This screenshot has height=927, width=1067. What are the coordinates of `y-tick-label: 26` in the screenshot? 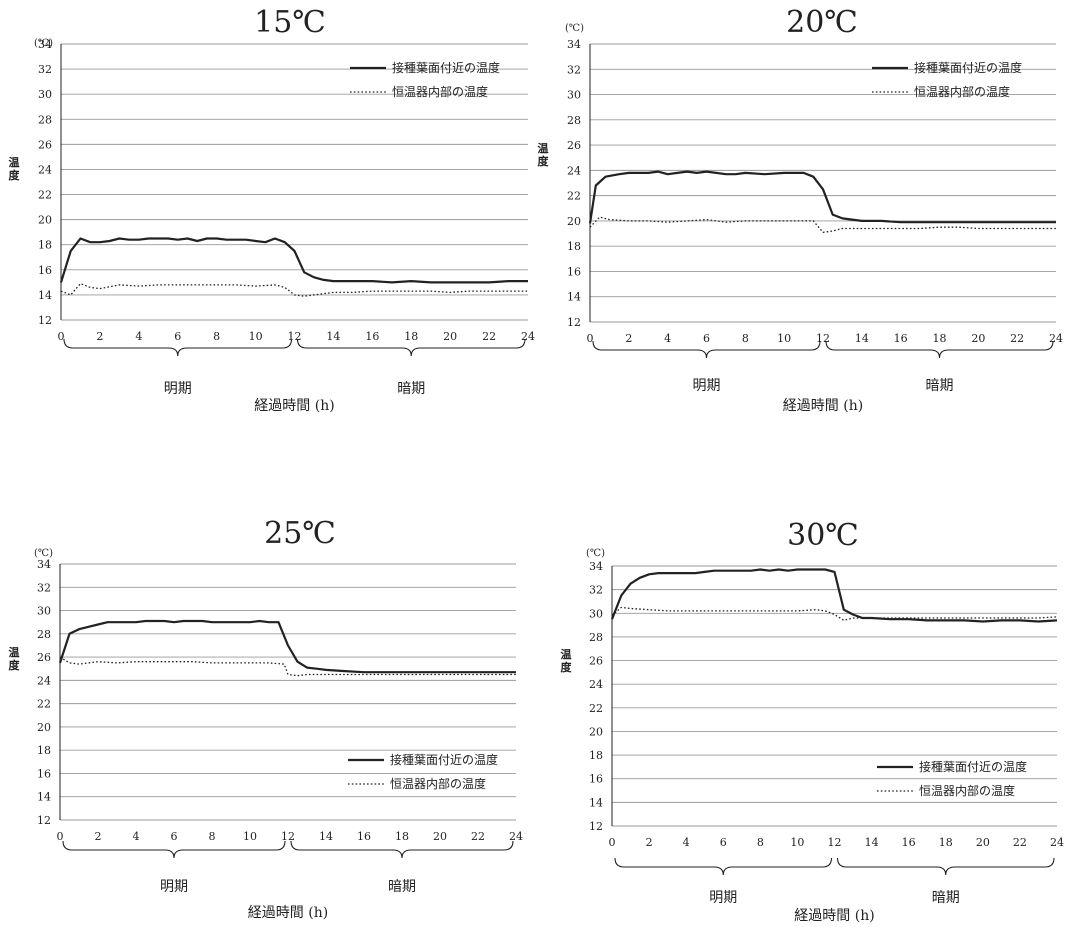 It's located at (45, 144).